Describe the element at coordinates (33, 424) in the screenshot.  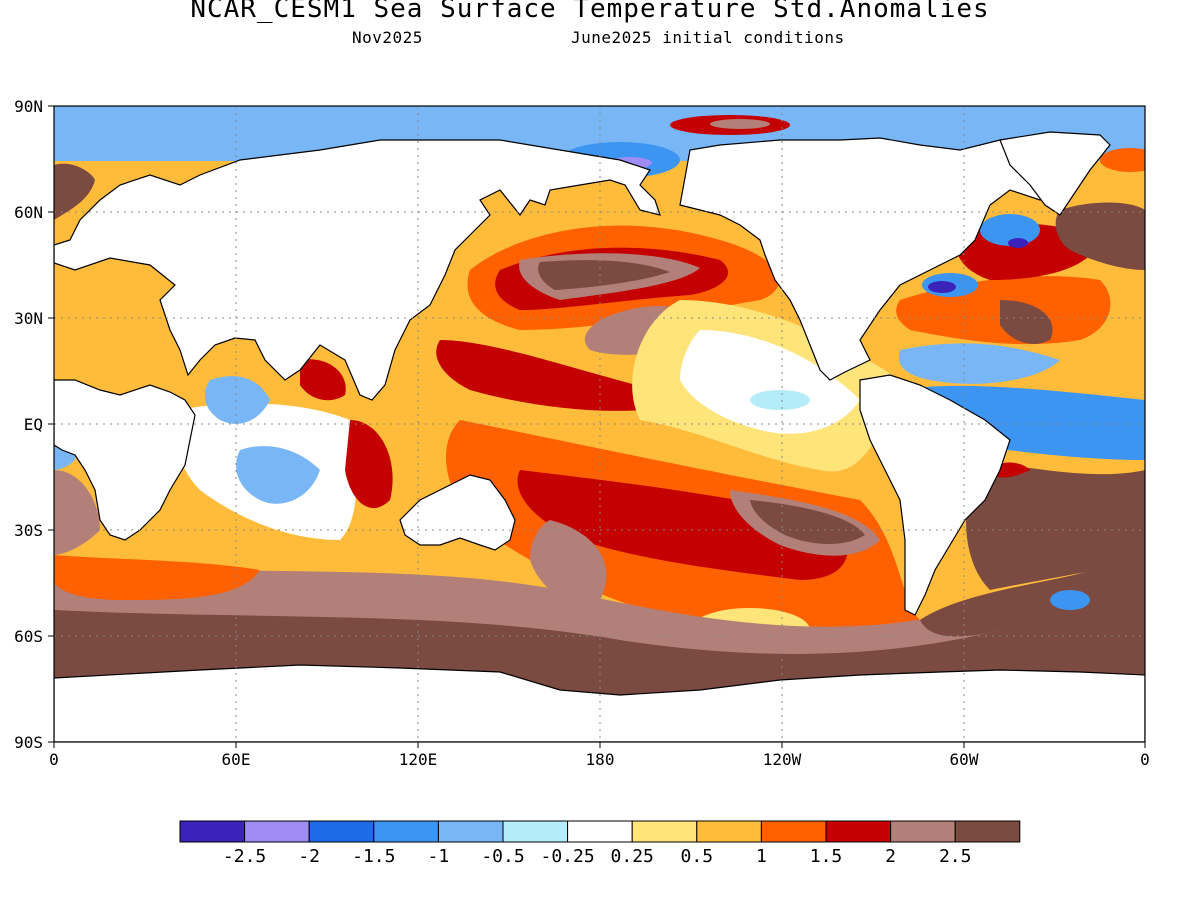
I see `lat-label: EQ` at that location.